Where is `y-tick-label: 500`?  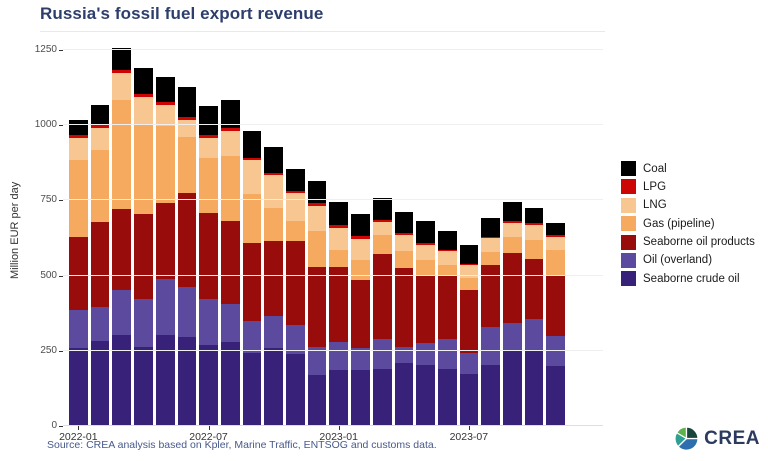
y-tick-label: 500 is located at coordinates (48, 275).